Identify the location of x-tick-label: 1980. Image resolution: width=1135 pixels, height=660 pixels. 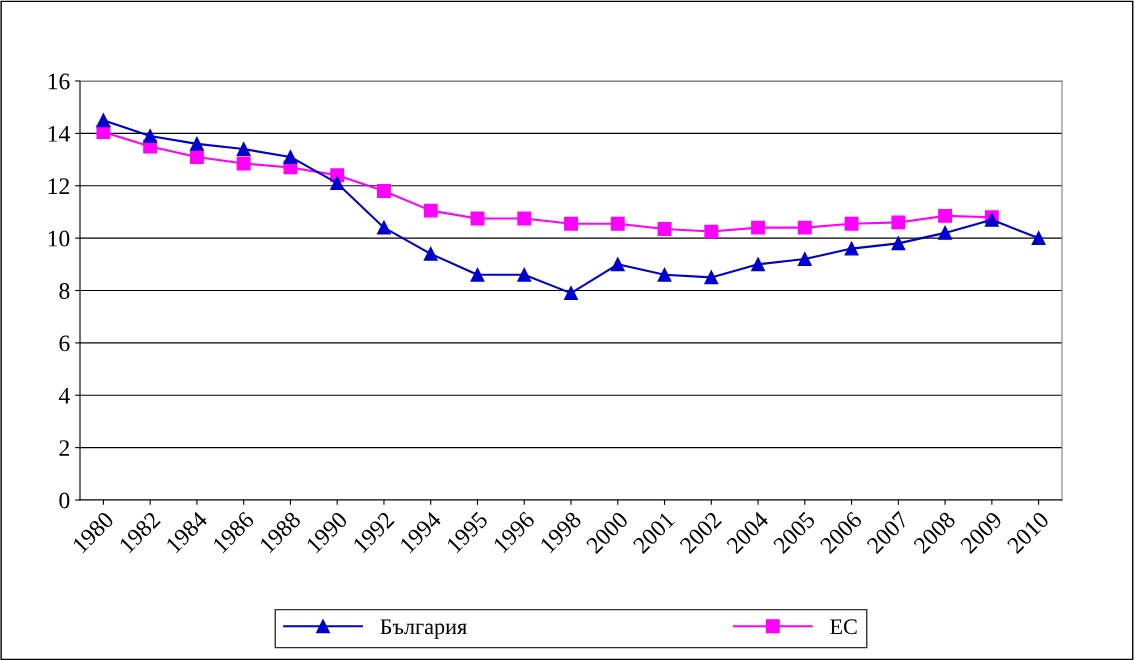
(93, 532).